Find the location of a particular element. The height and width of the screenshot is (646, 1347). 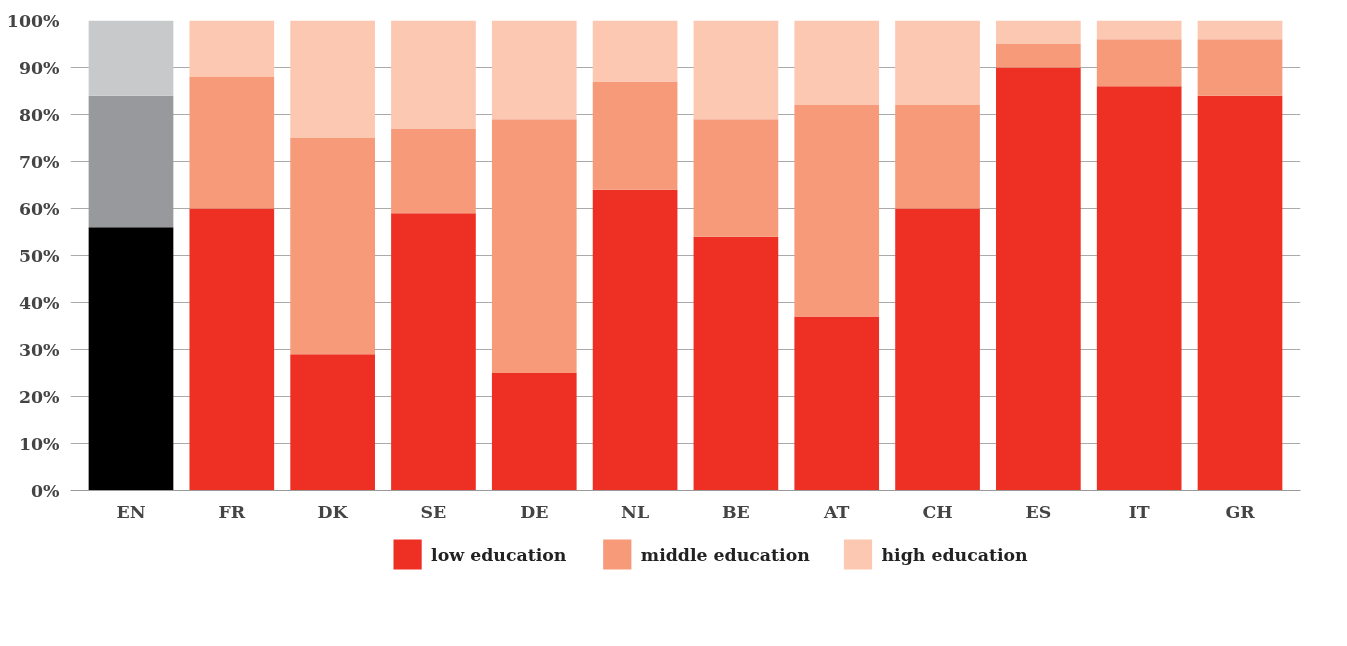

y-tick-label: 70% is located at coordinates (39, 161).